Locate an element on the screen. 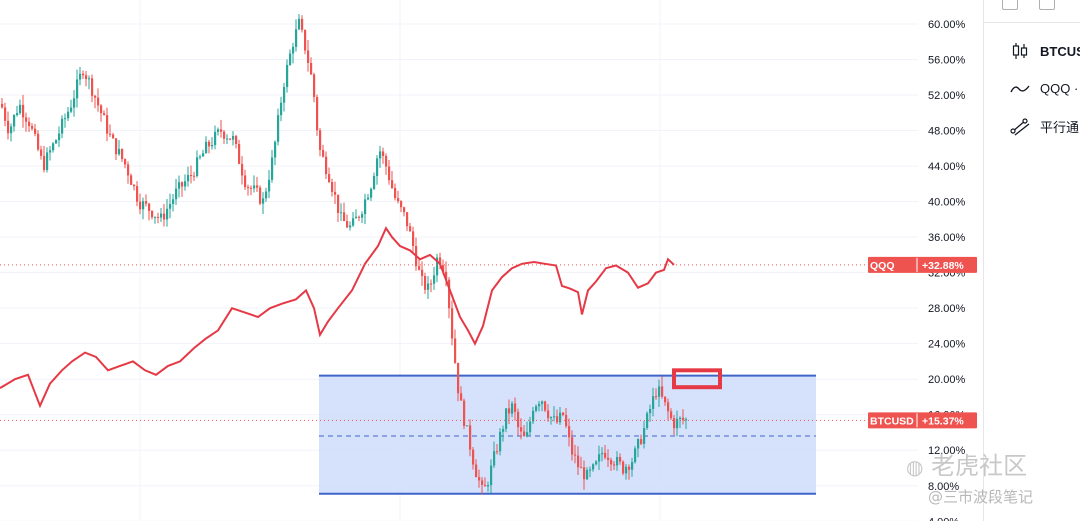  object-item-btcusd: BTCUS is located at coordinates (1045, 51).